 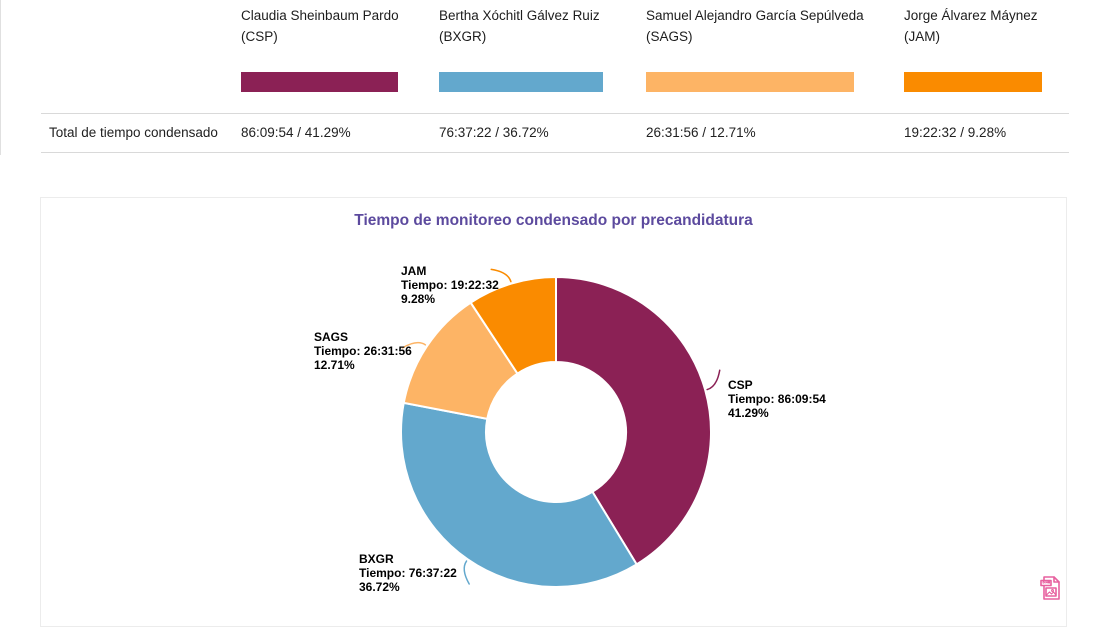 What do you see at coordinates (973, 82) in the screenshot?
I see `color-swatch-jam` at bounding box center [973, 82].